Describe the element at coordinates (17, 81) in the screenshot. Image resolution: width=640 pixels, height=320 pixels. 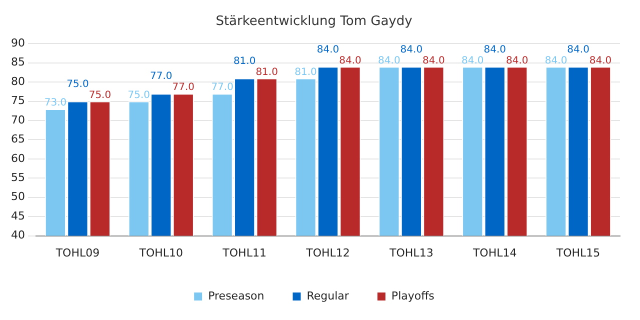
I see `y-tick-label: 80` at that location.